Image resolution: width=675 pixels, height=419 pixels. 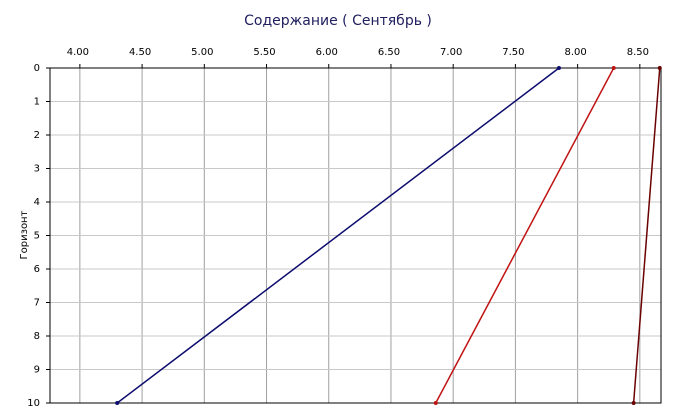 I want to click on x-tick-label: 7.00, so click(x=451, y=52).